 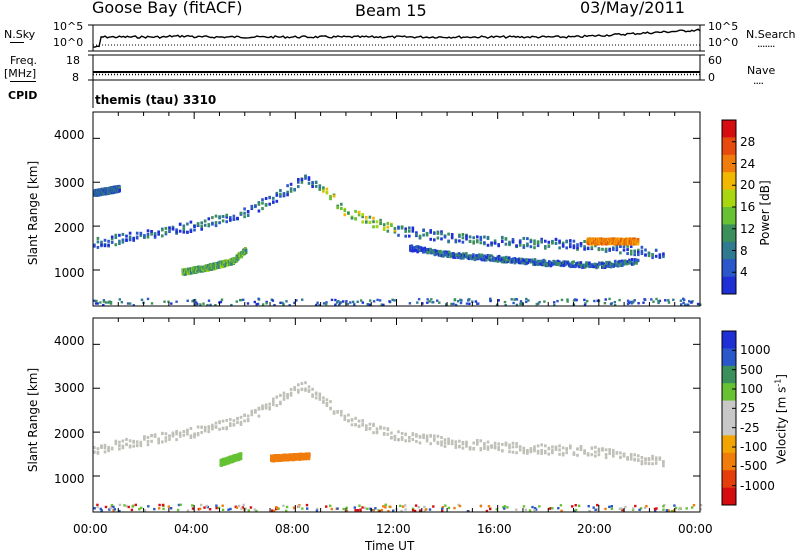 What do you see at coordinates (748, 228) in the screenshot?
I see `power-colorbar-tick-label: 12` at bounding box center [748, 228].